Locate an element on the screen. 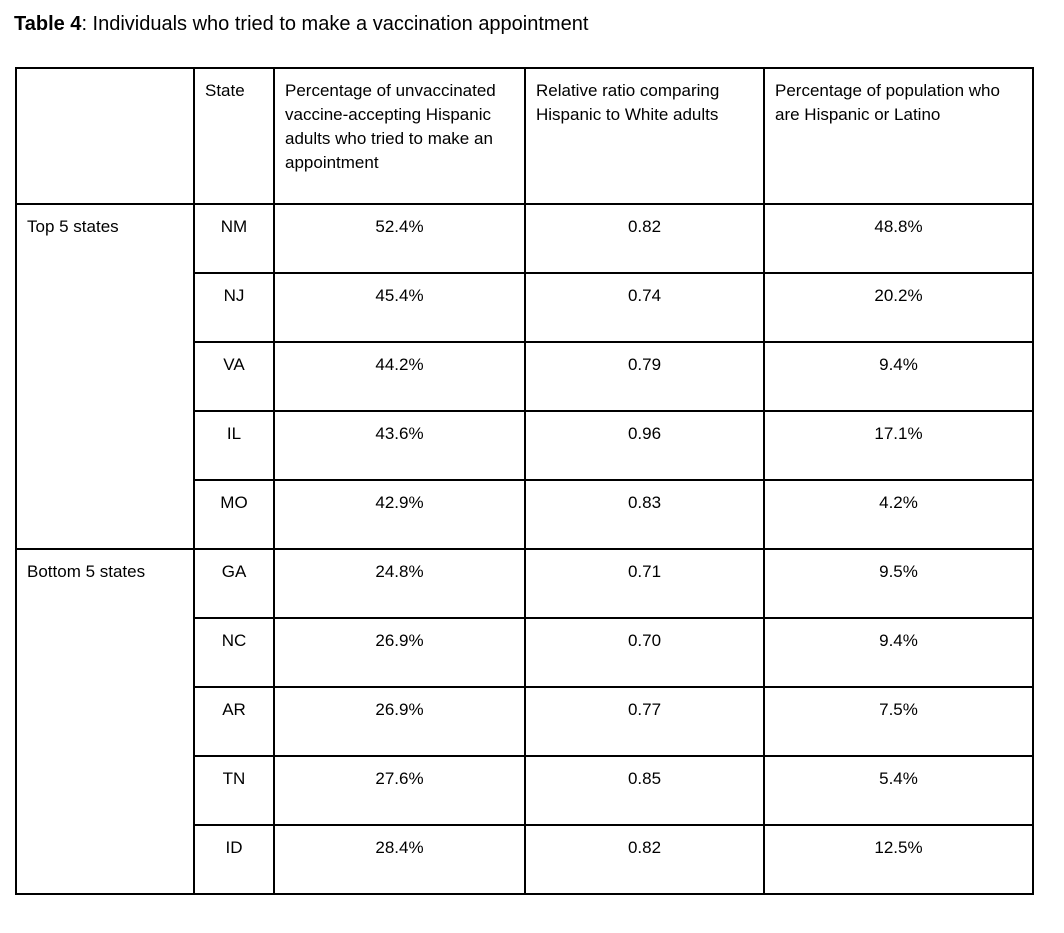  table-row: AR 26.9% 0.77 7.5% is located at coordinates (525, 721).